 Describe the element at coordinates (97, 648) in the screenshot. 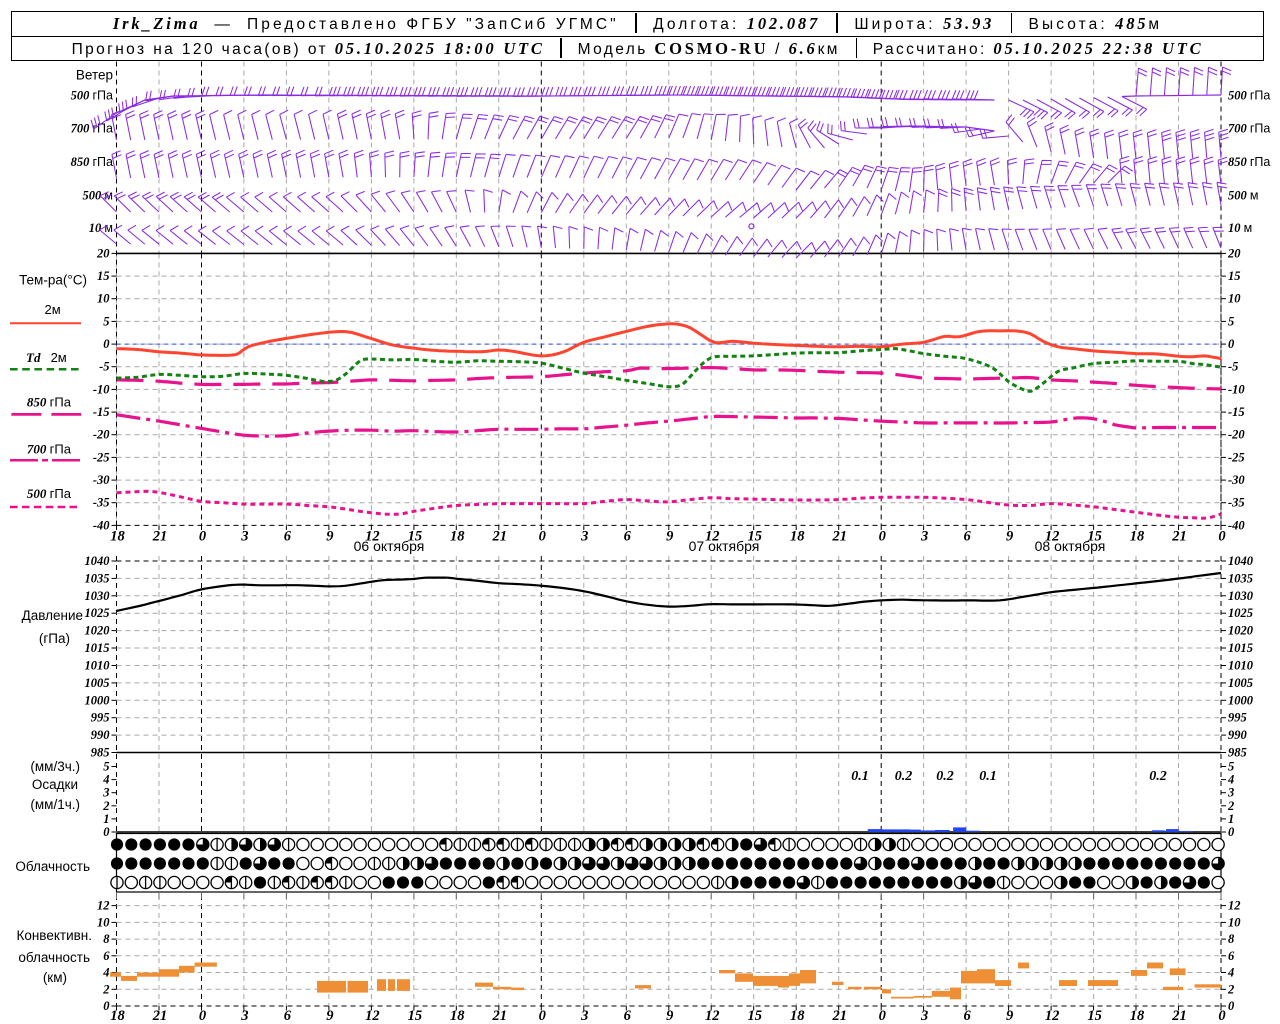

I see `svg-text: 1015` at that location.